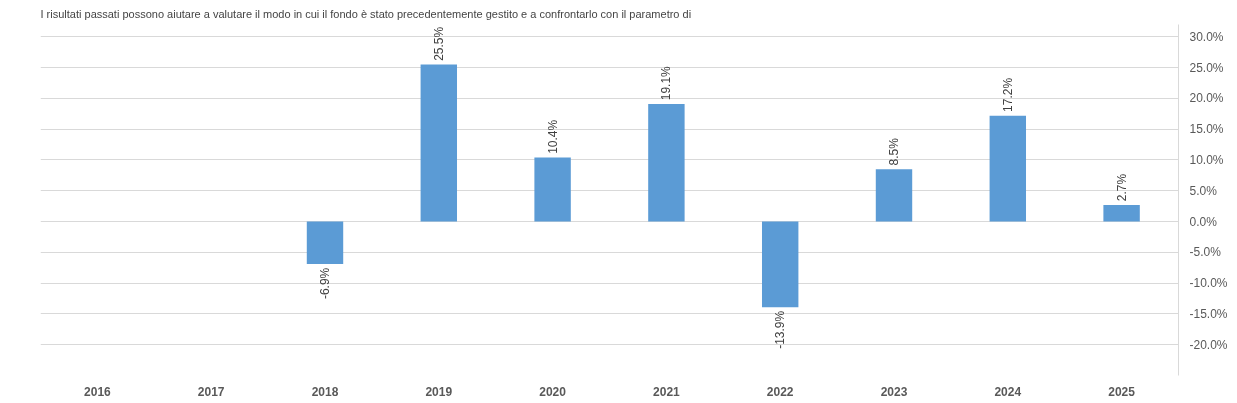 This screenshot has width=1237, height=403. I want to click on data-label: -6.9%, so click(325, 283).